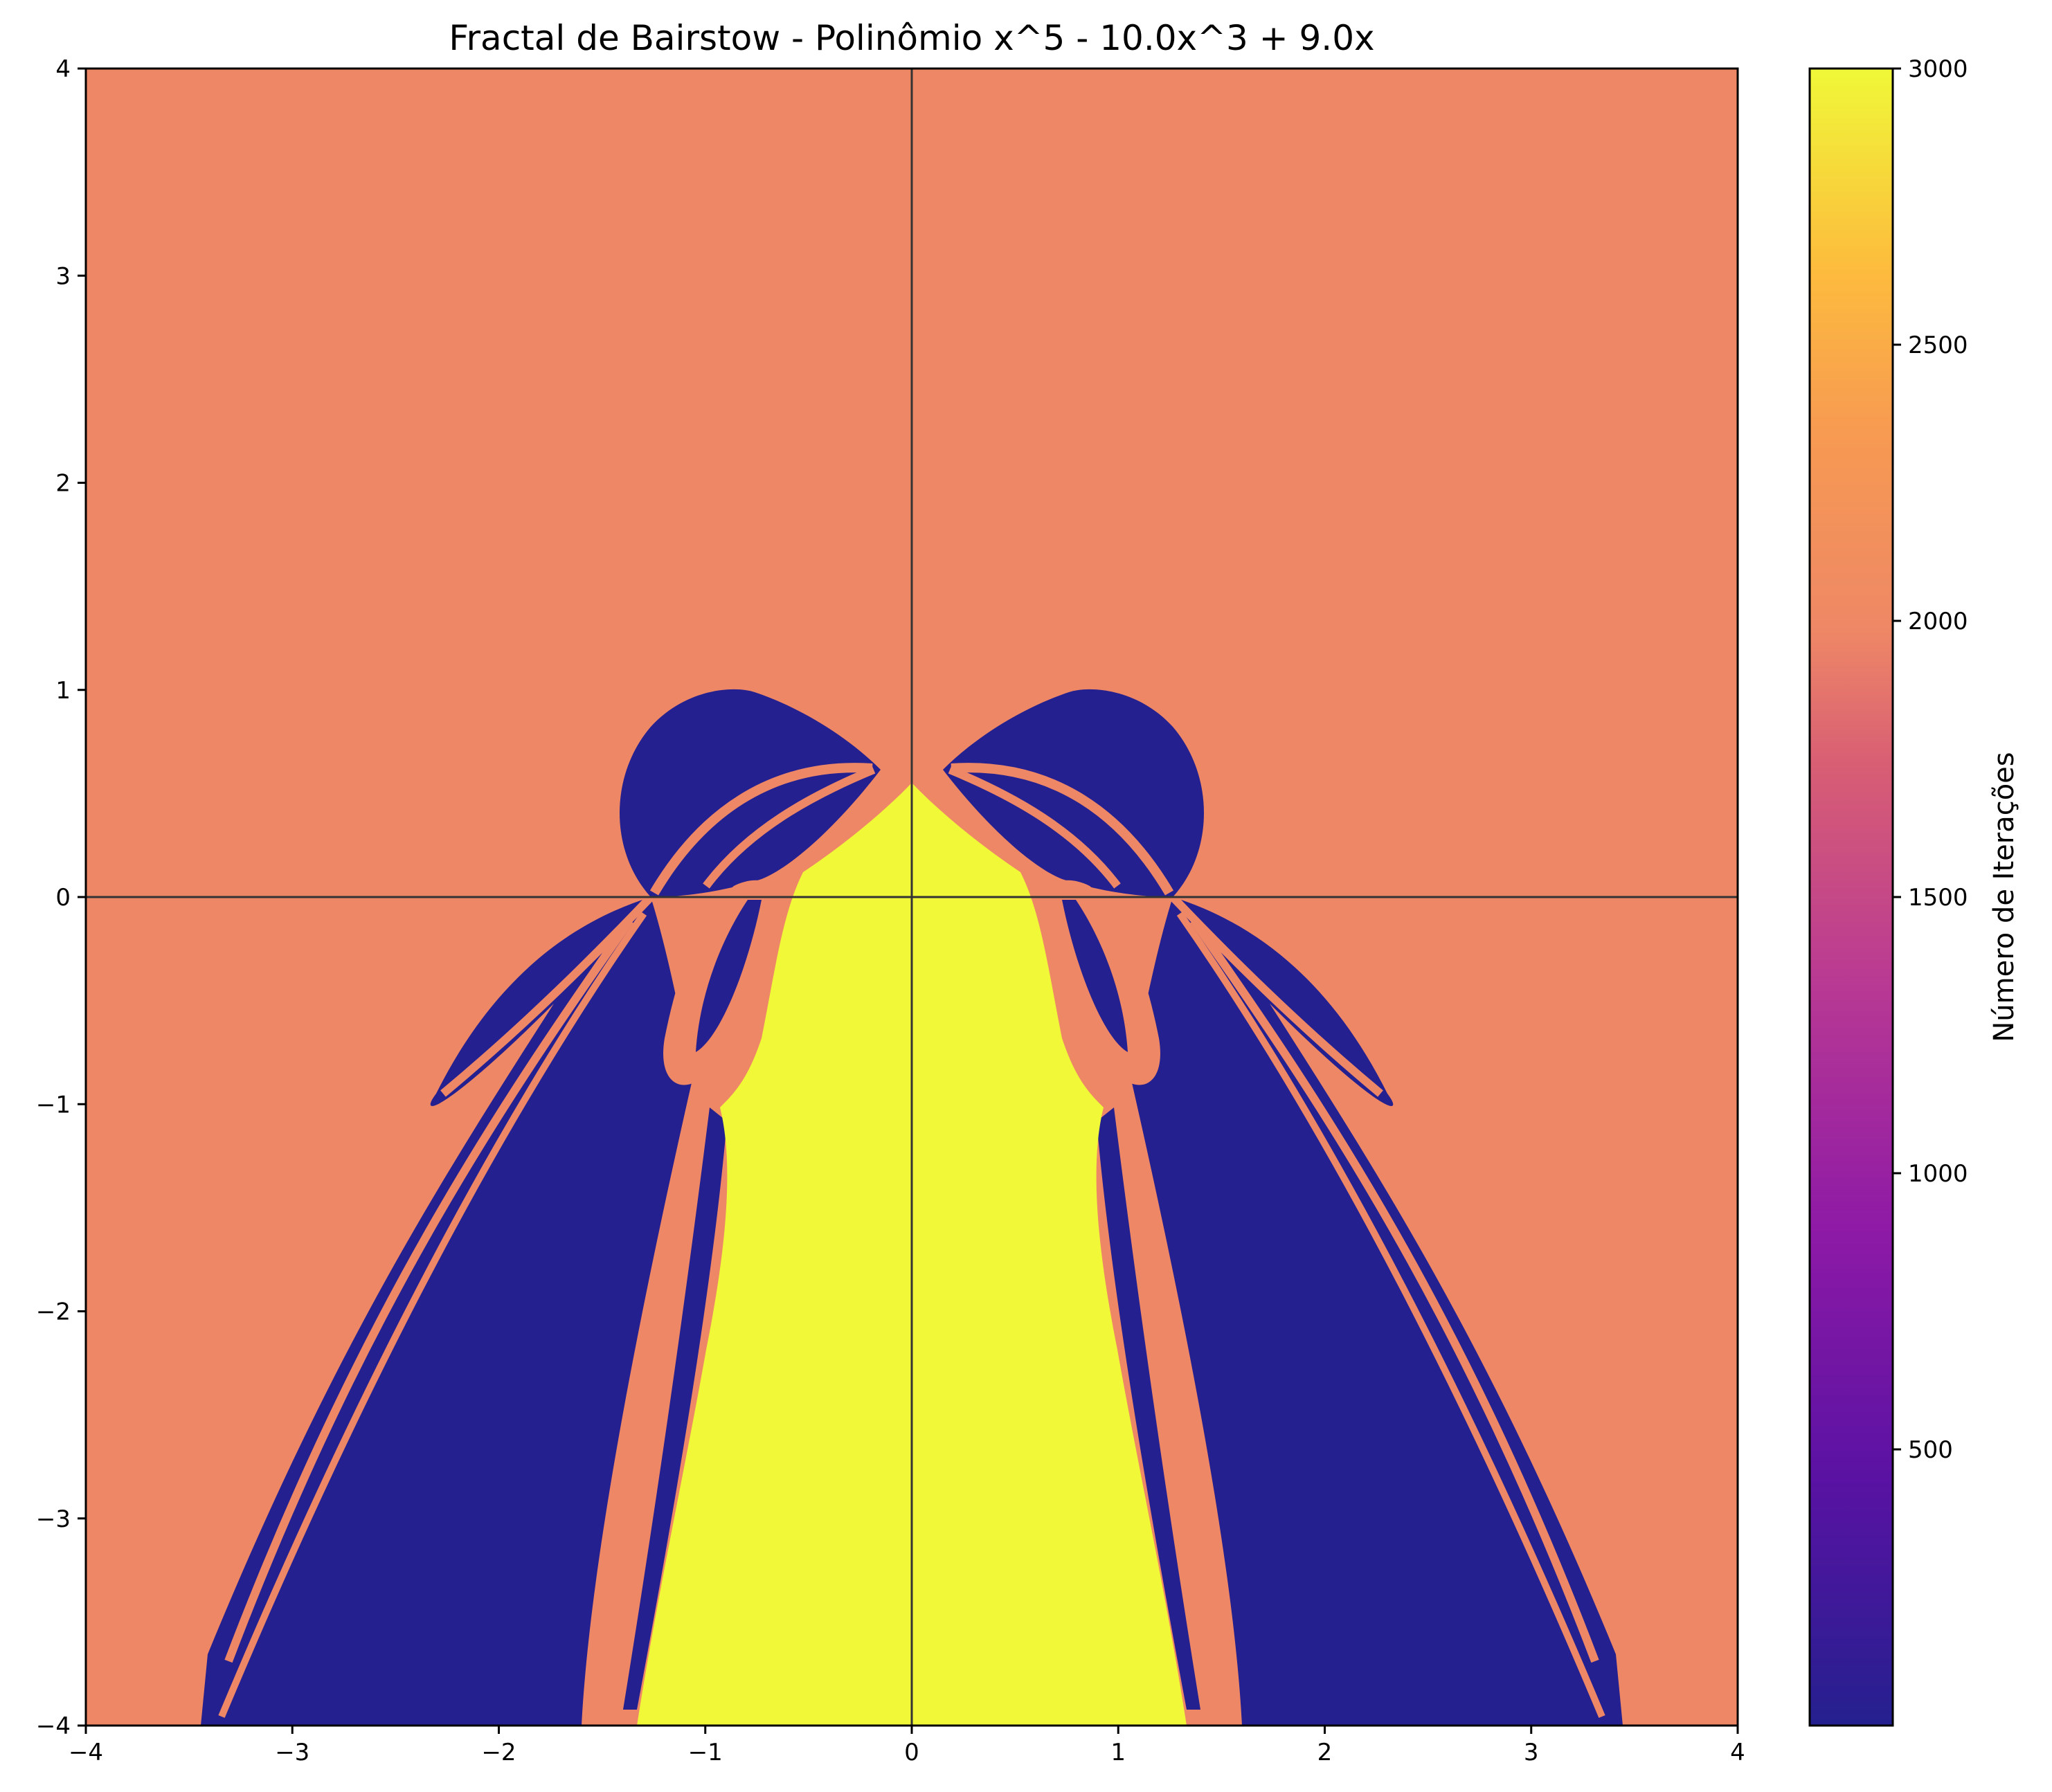 The image size is (2052, 1792). What do you see at coordinates (292, 1752) in the screenshot?
I see `x-tick-label: −3` at bounding box center [292, 1752].